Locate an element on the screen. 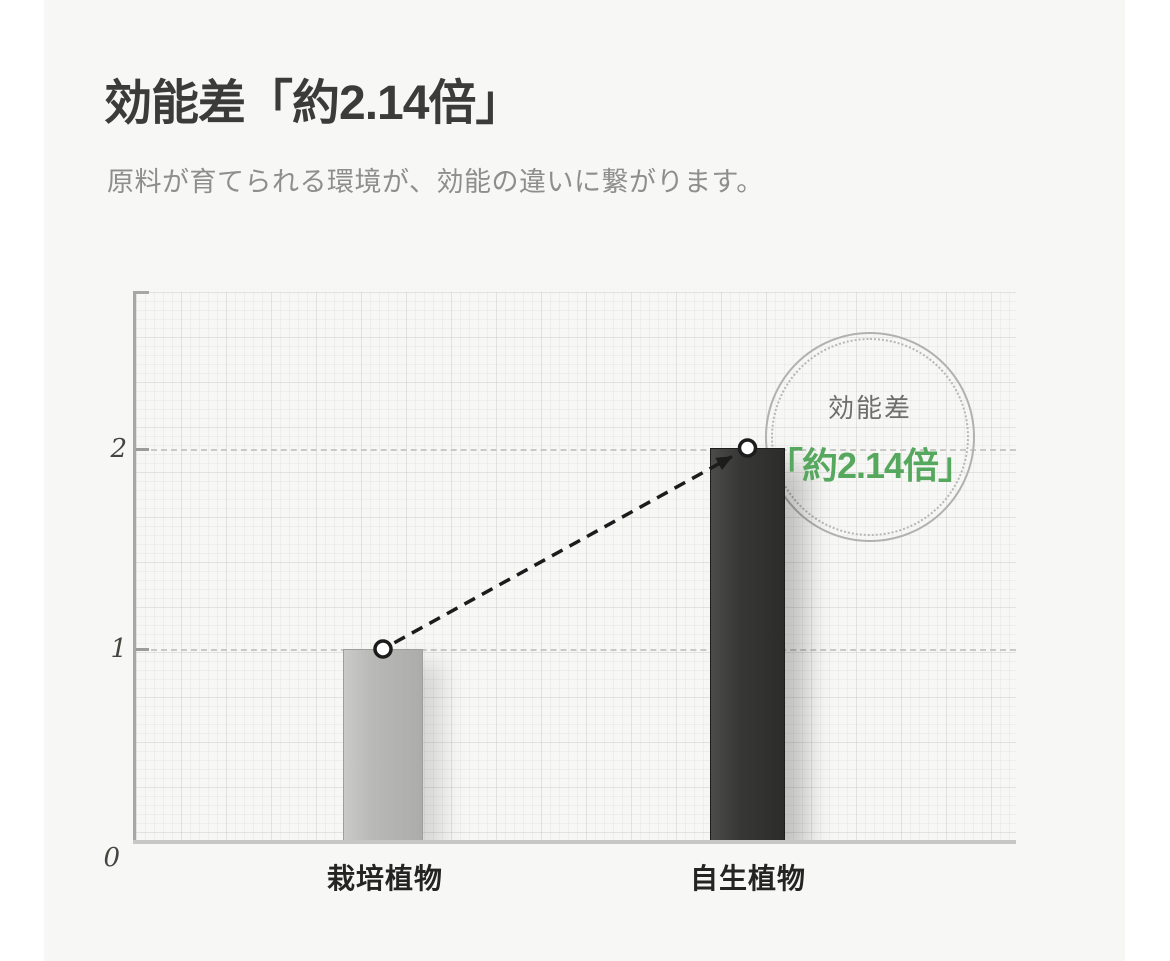  ratio-badge-label: 効能差 is located at coordinates (869, 408).